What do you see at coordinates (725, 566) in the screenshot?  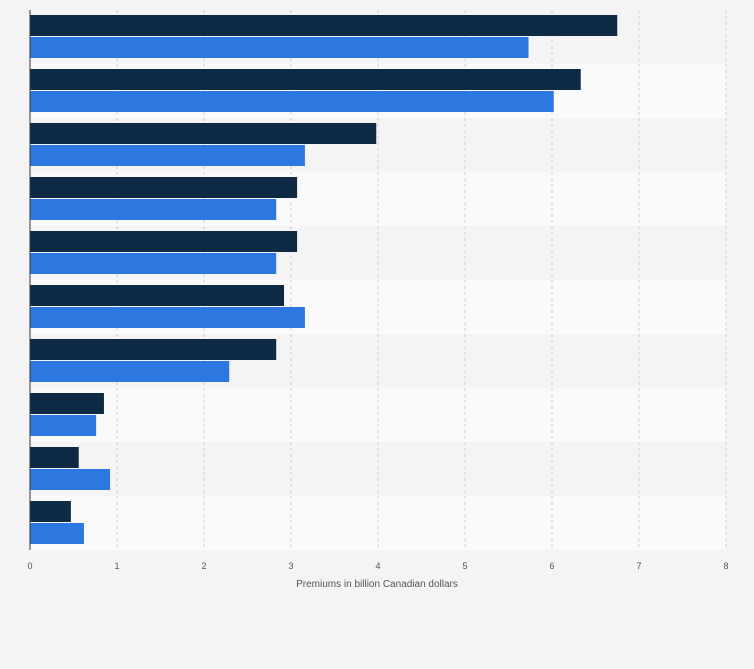 I see `x-tick-label: 8` at bounding box center [725, 566].